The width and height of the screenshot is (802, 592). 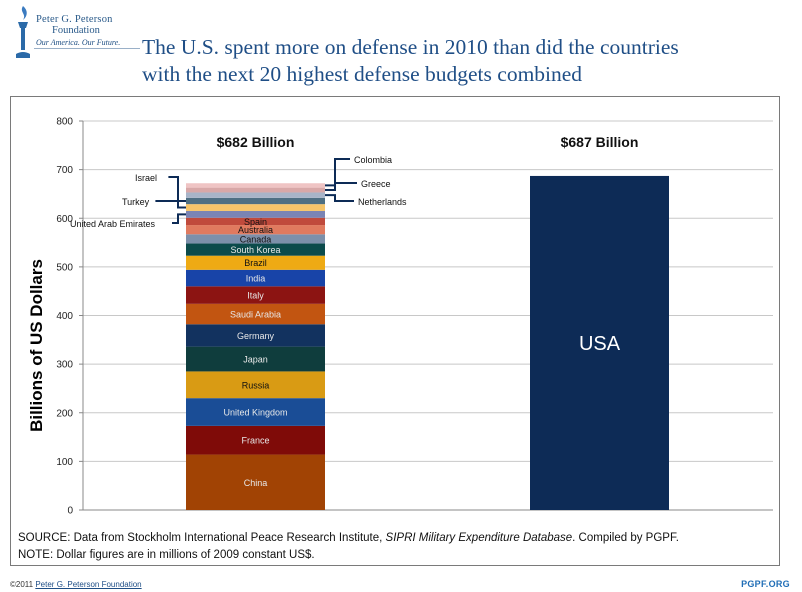 What do you see at coordinates (64, 462) in the screenshot?
I see `y-tick-label: 100` at bounding box center [64, 462].